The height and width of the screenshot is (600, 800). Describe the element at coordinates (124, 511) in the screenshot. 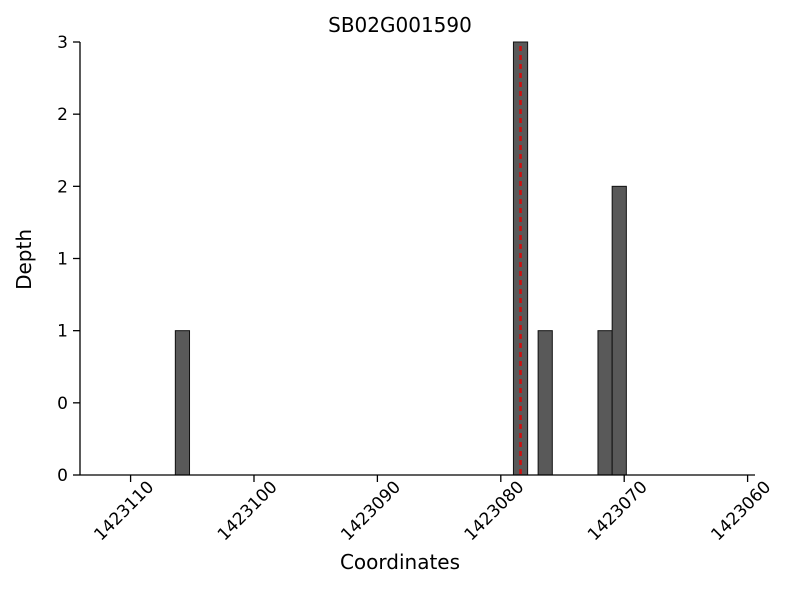

I see `x-tick-label: 1423110` at that location.